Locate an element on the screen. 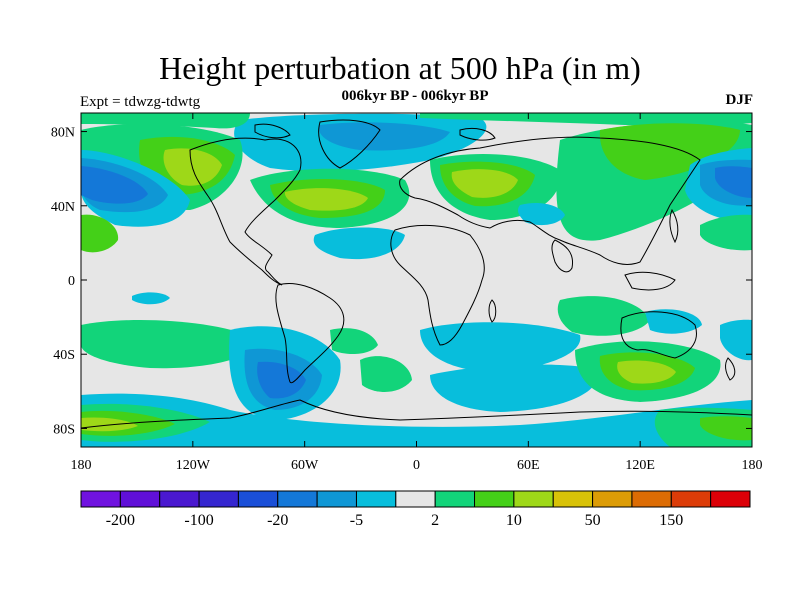 The width and height of the screenshot is (800, 600). experiment-label: Expt = tdwzg-tdwtg is located at coordinates (140, 102).